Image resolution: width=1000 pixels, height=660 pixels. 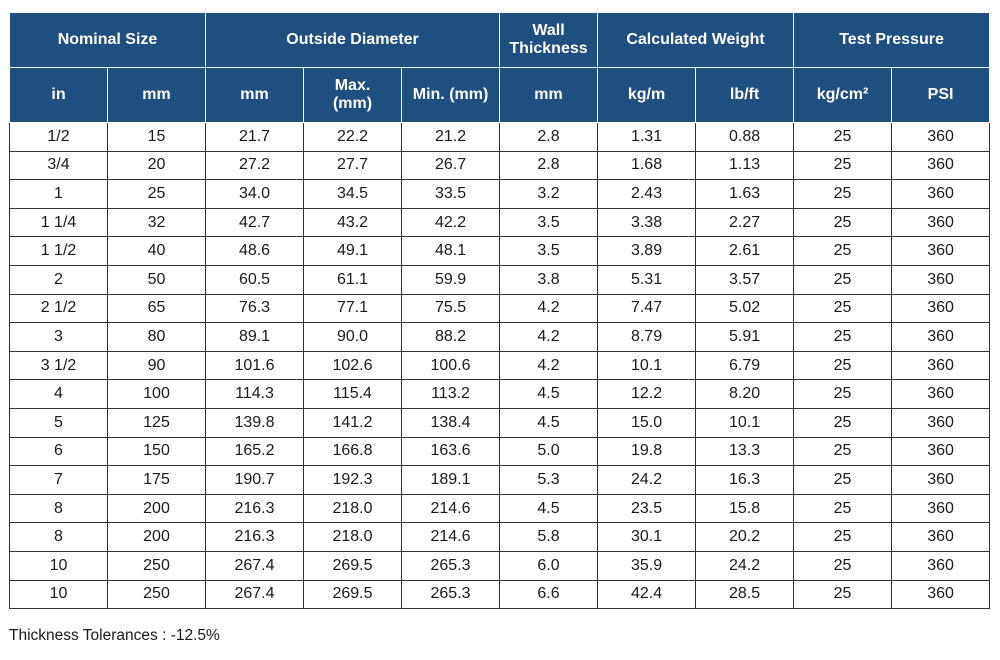 I want to click on cell-nominal-mm: 90, so click(x=156, y=365).